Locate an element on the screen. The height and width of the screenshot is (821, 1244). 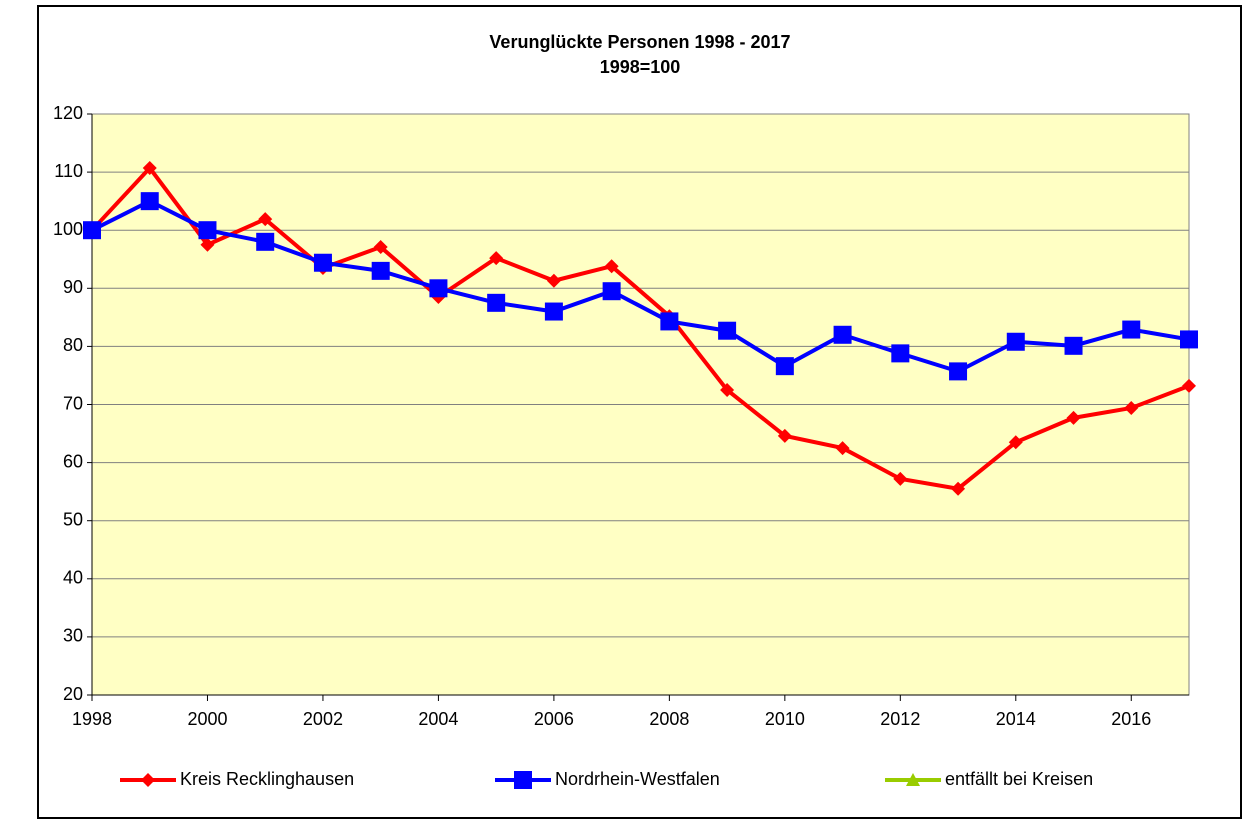
chart-subtitle: 1998=100 is located at coordinates (640, 67).